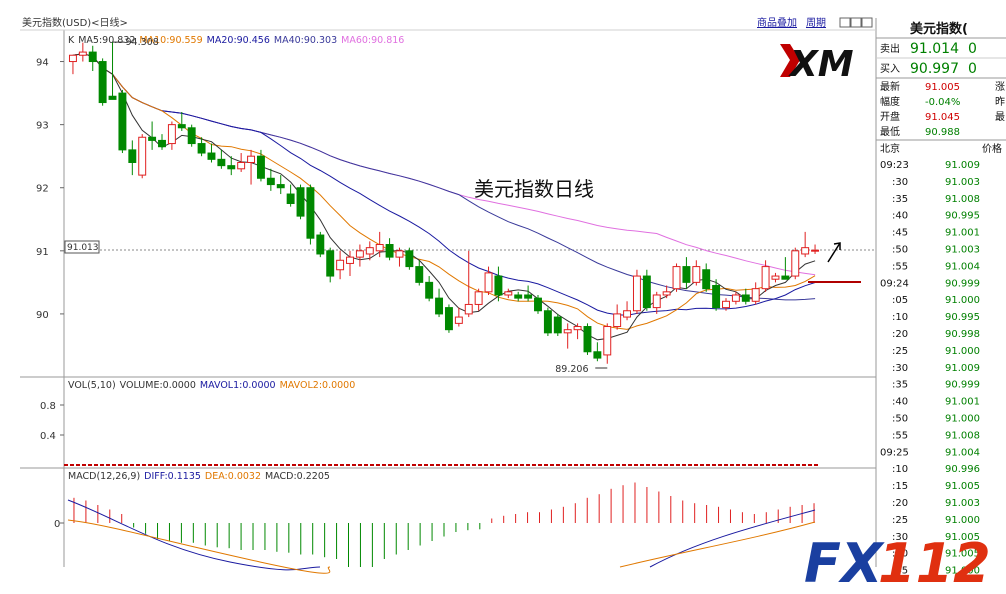 This screenshot has height=594, width=1006. Describe the element at coordinates (158, 385) in the screenshot. I see `legend-entry: VOLUME:0.0000` at that location.